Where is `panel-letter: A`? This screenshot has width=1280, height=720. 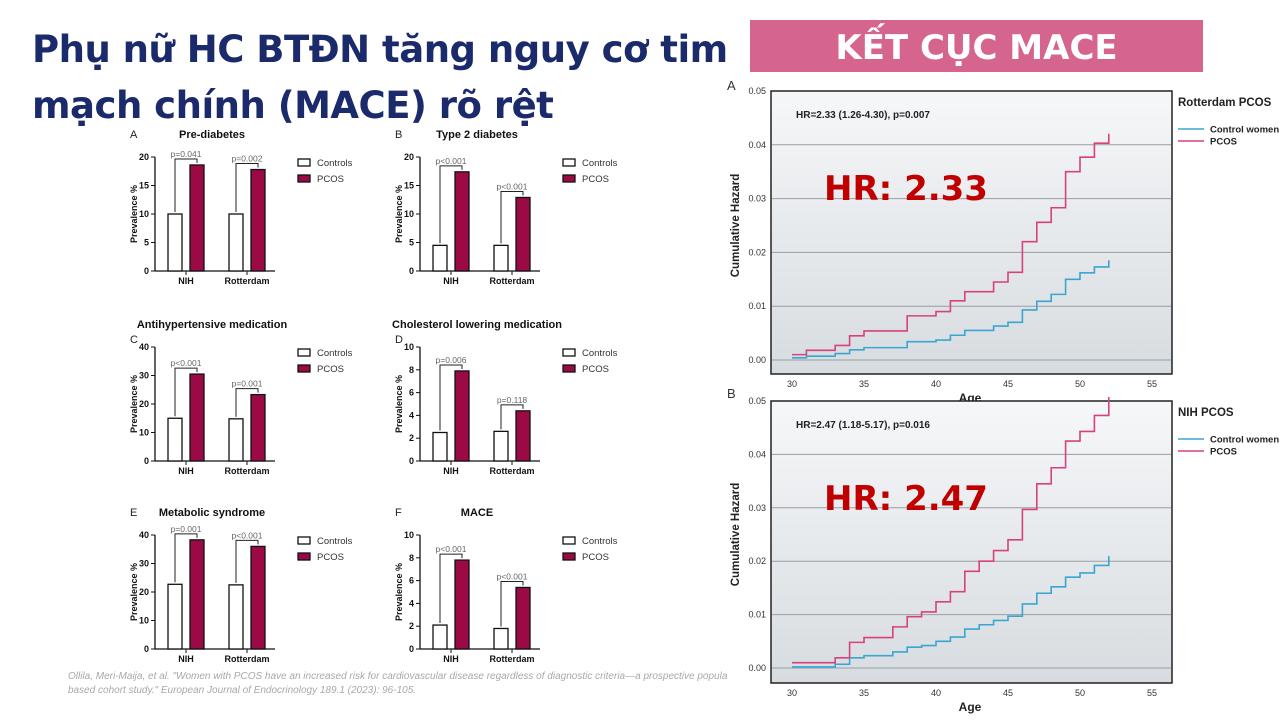 panel-letter: A is located at coordinates (134, 135).